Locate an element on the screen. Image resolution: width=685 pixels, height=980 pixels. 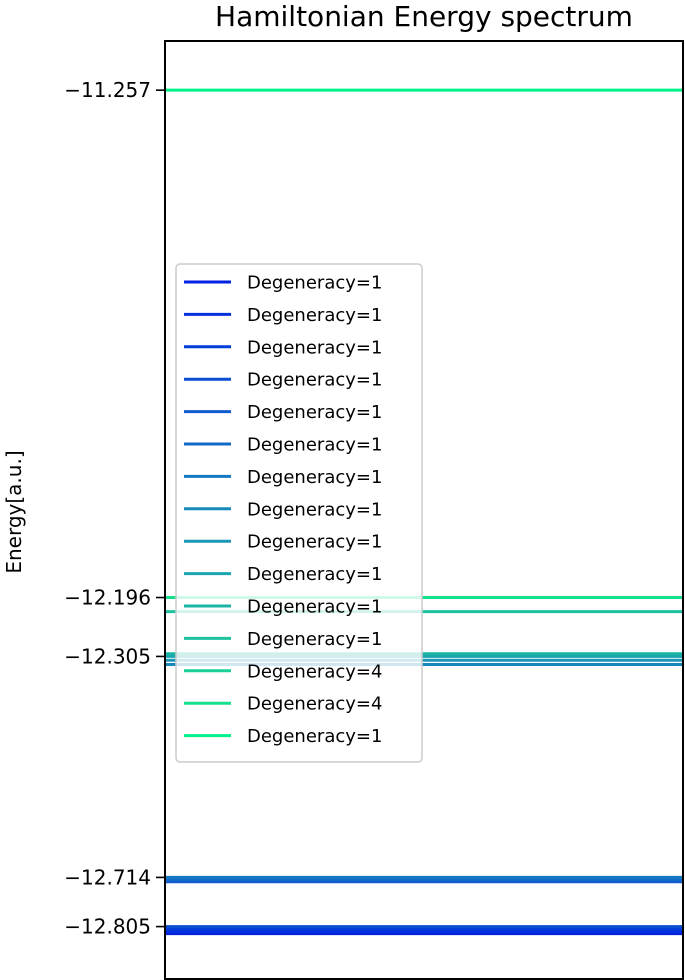
chart-title: Hamiltonian Energy spectrum is located at coordinates (424, 16).